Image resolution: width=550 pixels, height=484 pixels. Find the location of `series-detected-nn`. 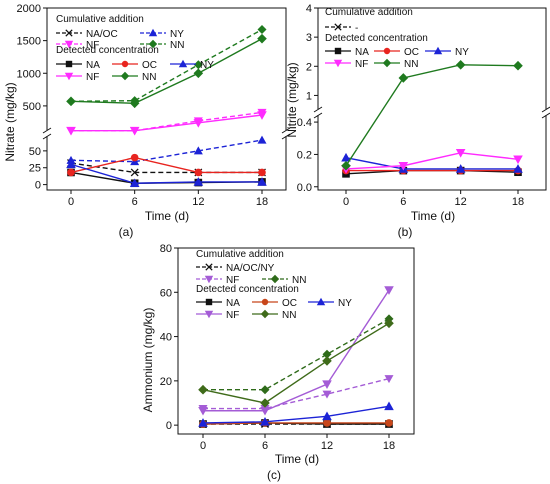

series-detected-nn is located at coordinates (296, 363).